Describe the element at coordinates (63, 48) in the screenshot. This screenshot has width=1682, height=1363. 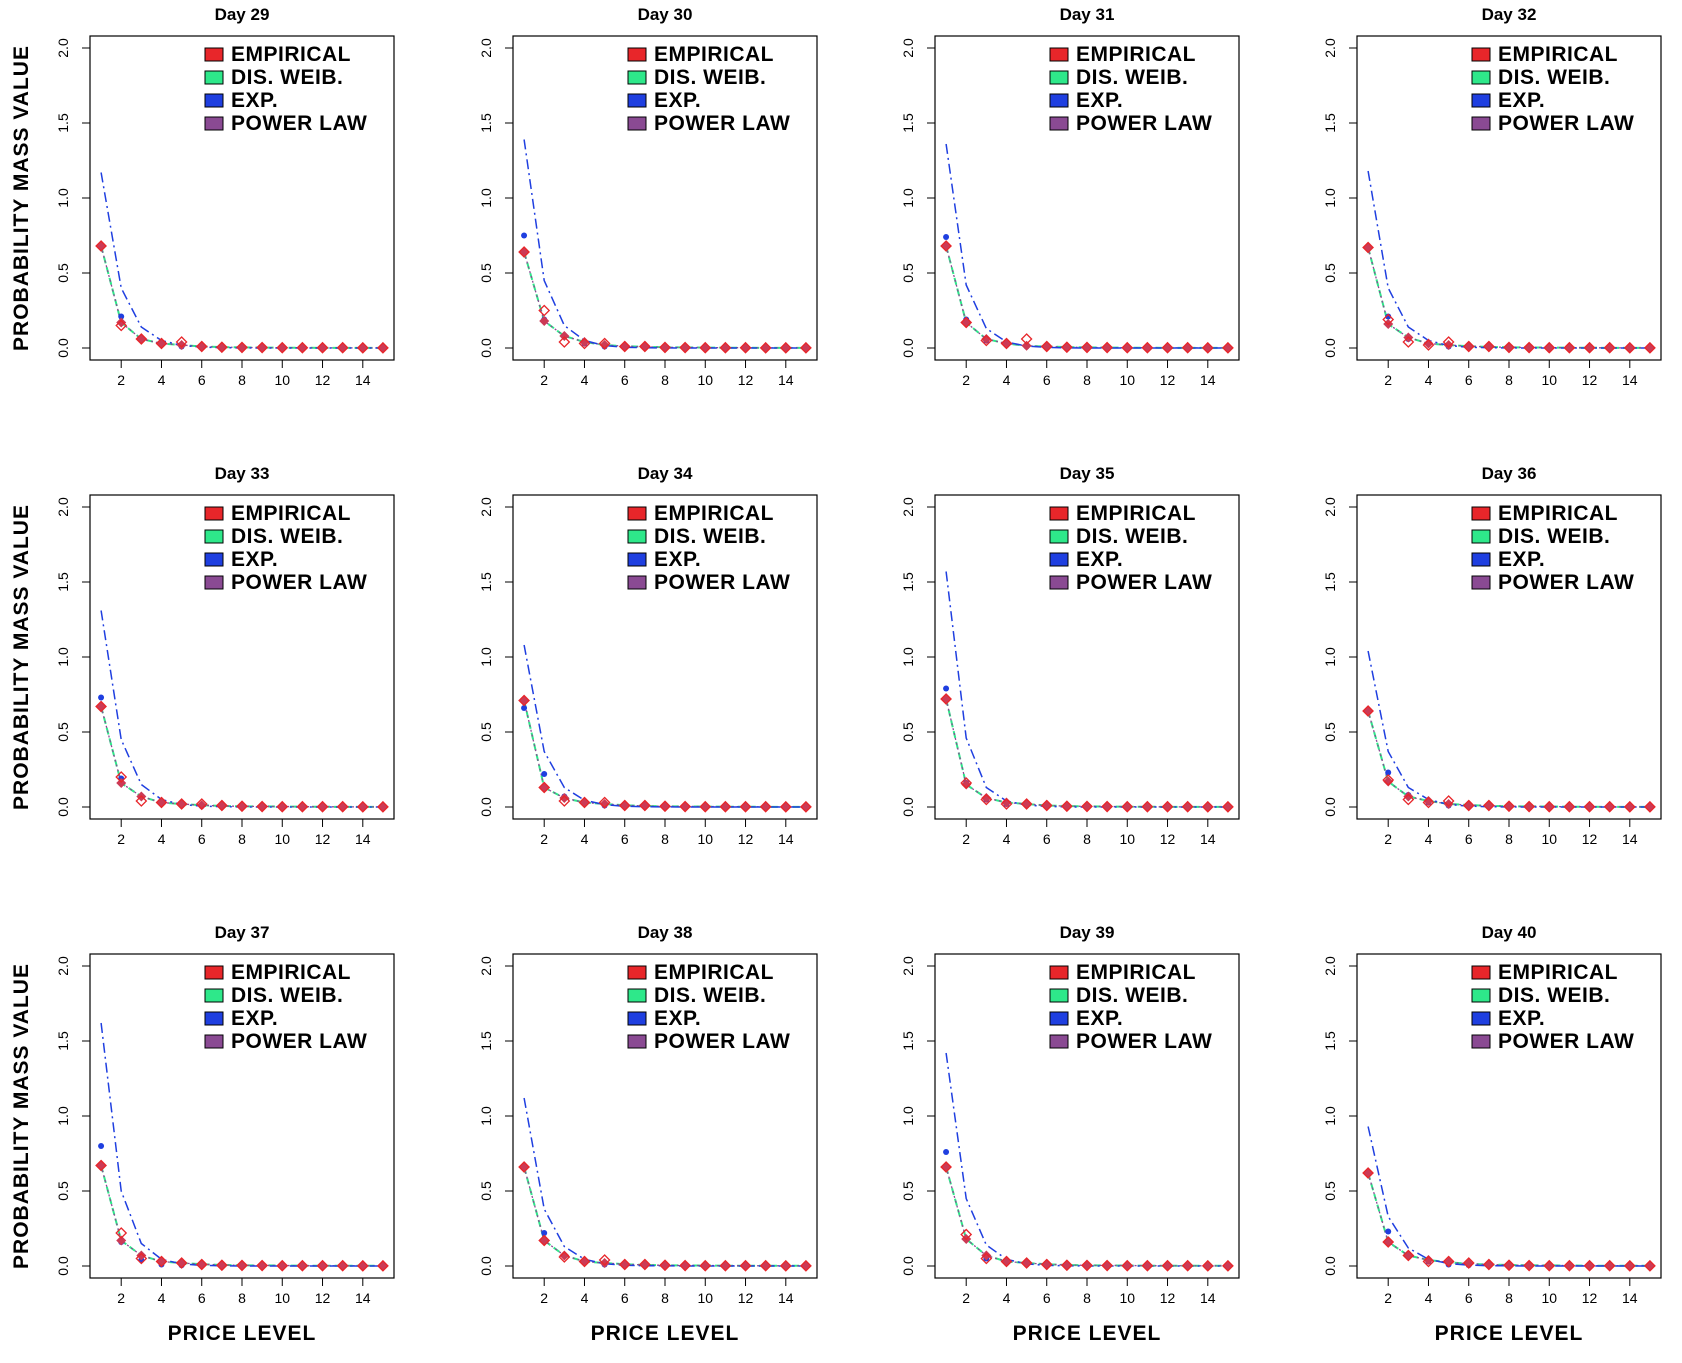
I see `y-tick-label: 2.0` at that location.